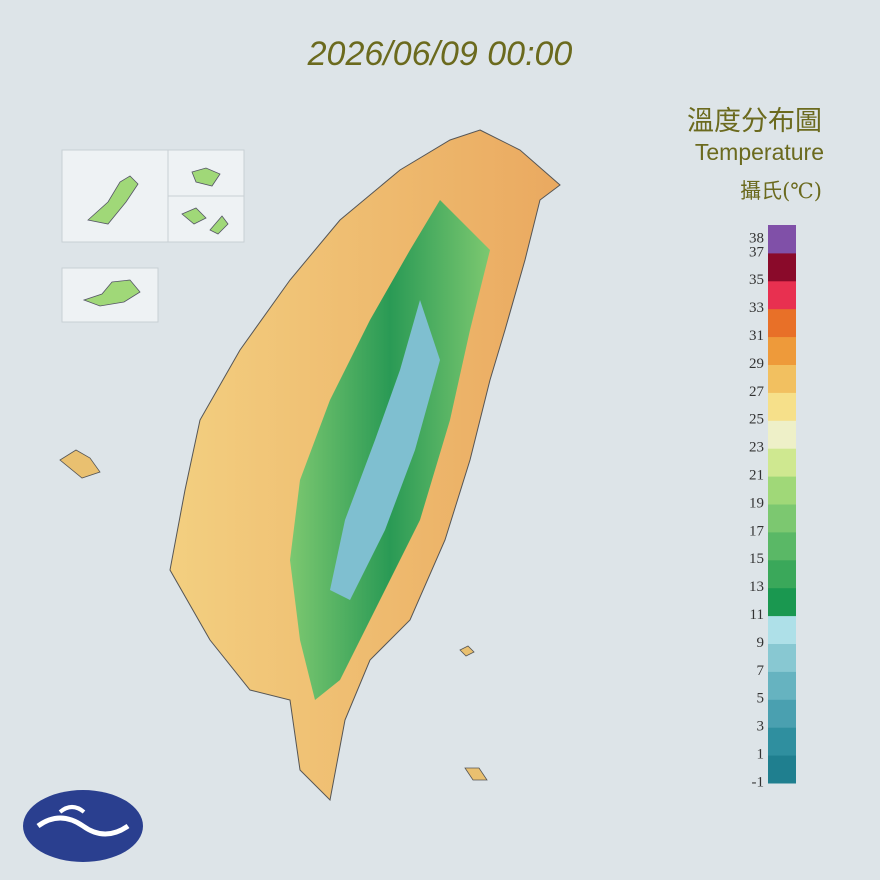  What do you see at coordinates (761, 699) in the screenshot?
I see `tick-label: 5` at bounding box center [761, 699].